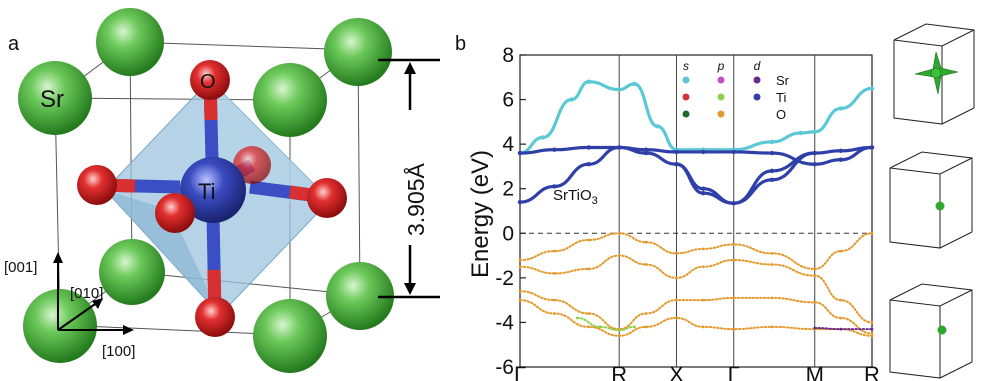  What do you see at coordinates (215, 317) in the screenshot?
I see `o-atom-bottom` at bounding box center [215, 317].